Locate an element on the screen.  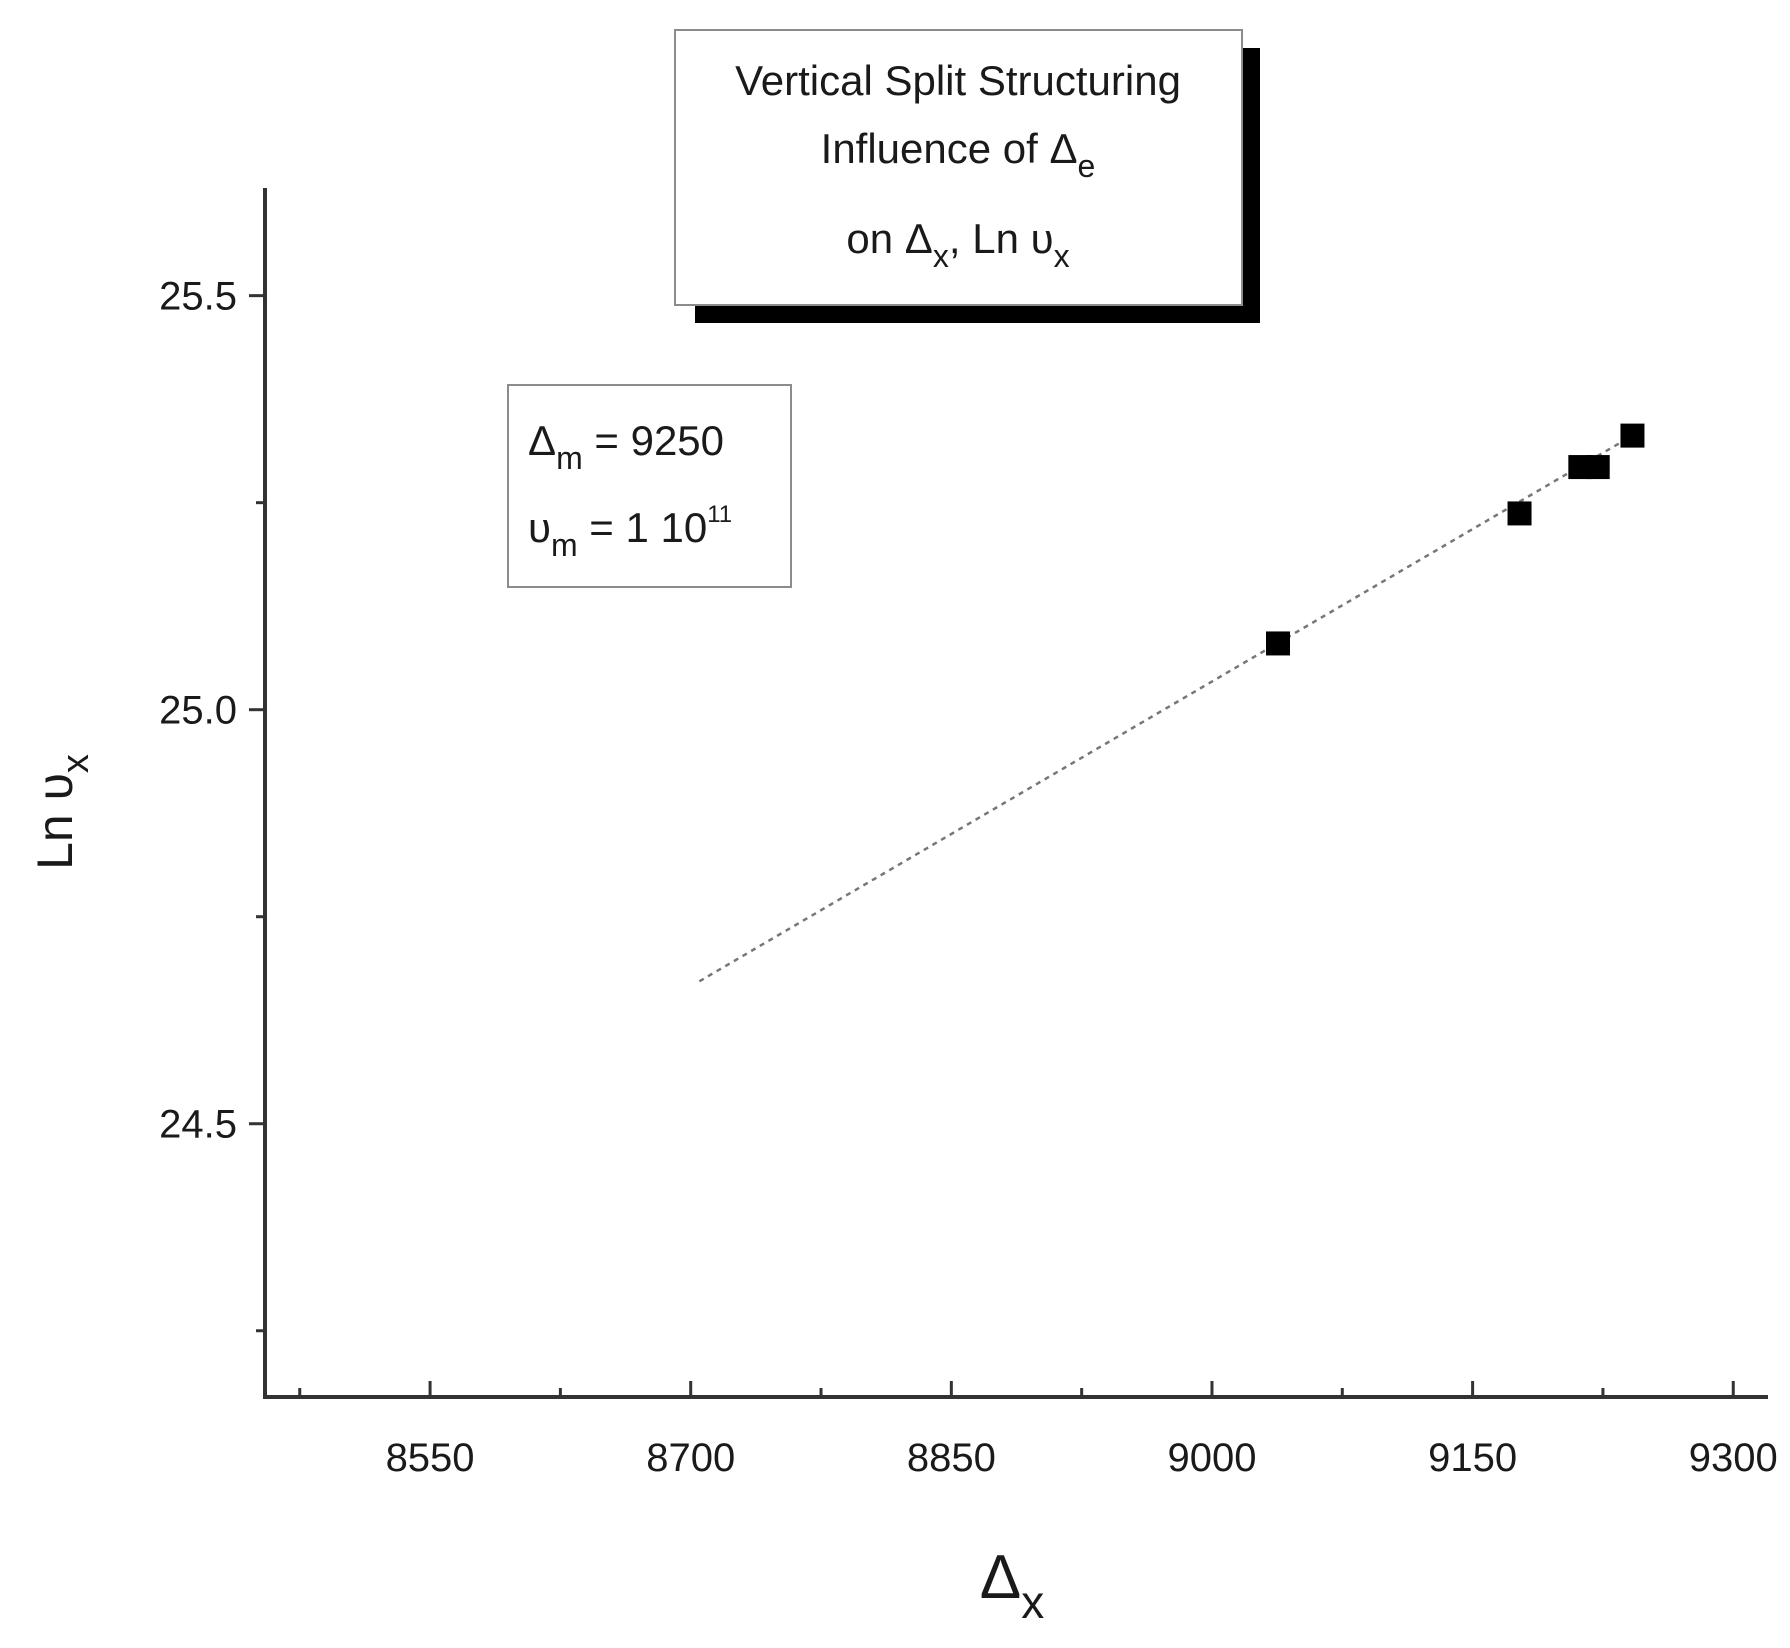
y-tick-label: 24.5 is located at coordinates (198, 1125).